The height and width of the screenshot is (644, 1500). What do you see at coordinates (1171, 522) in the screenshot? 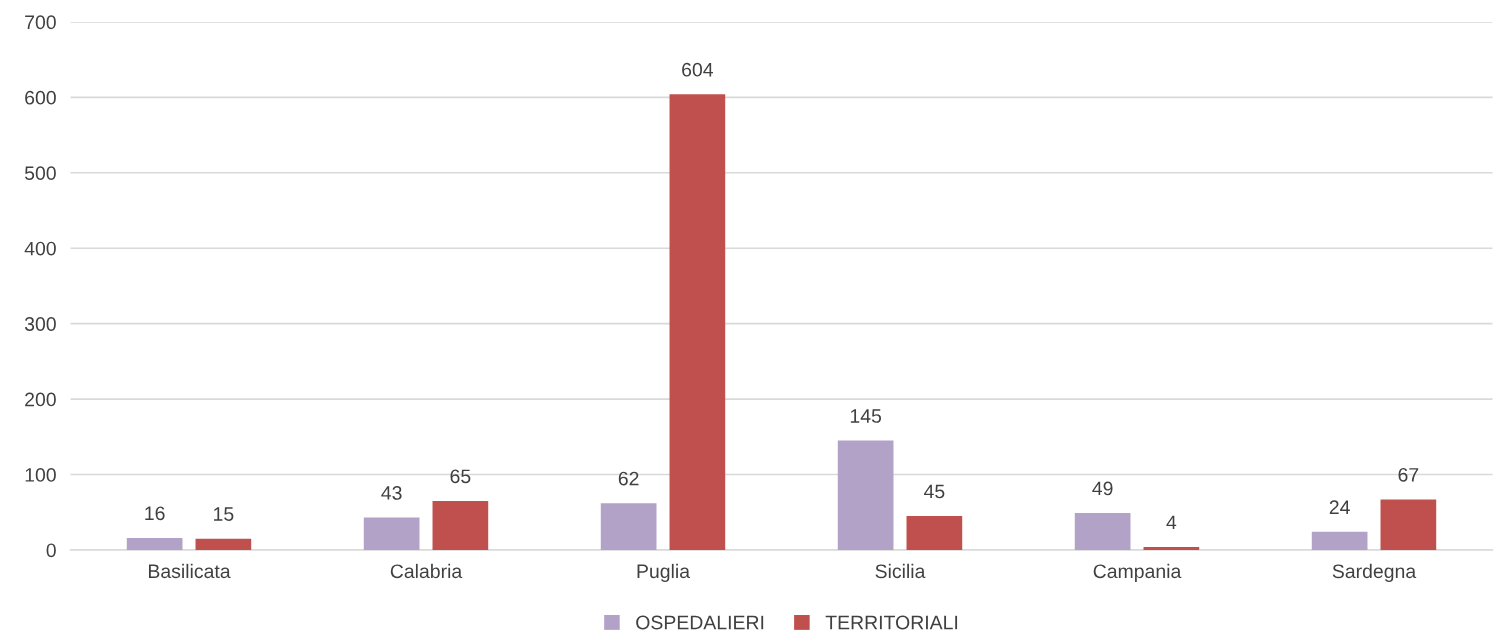
I see `data-label: 4` at bounding box center [1171, 522].